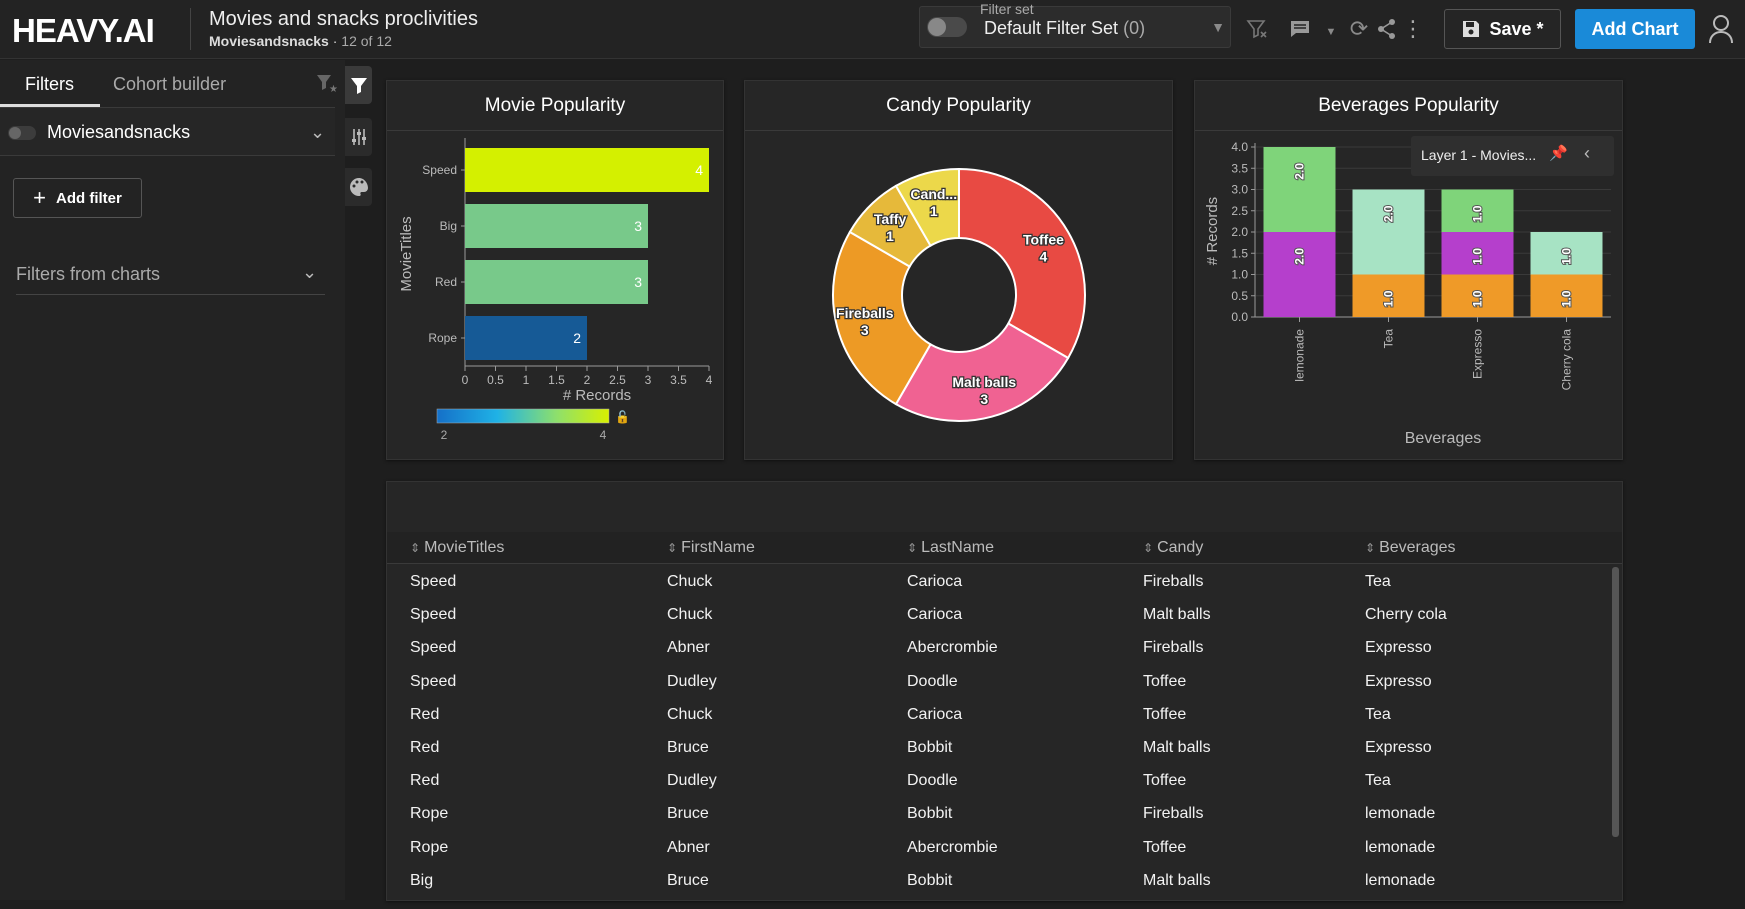 The height and width of the screenshot is (909, 1745). What do you see at coordinates (709, 380) in the screenshot?
I see `x-tick-label: 4` at bounding box center [709, 380].